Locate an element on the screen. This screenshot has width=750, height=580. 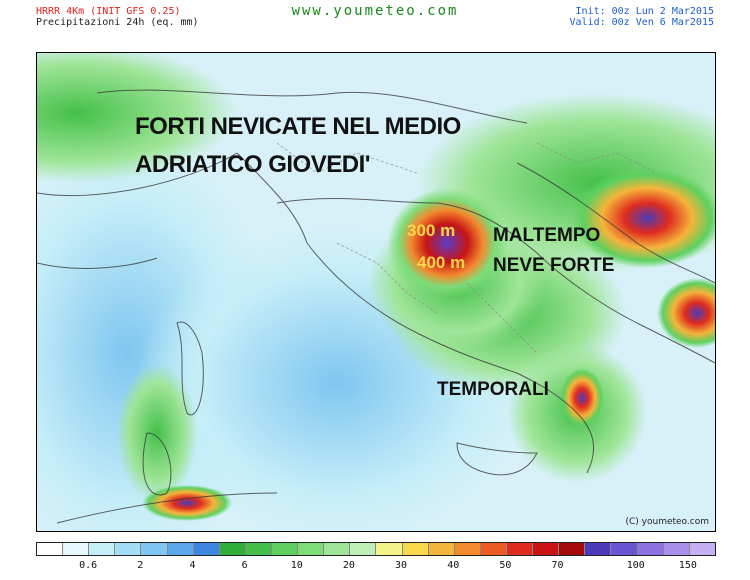
legend-tick-label: 50 is located at coordinates (505, 565).